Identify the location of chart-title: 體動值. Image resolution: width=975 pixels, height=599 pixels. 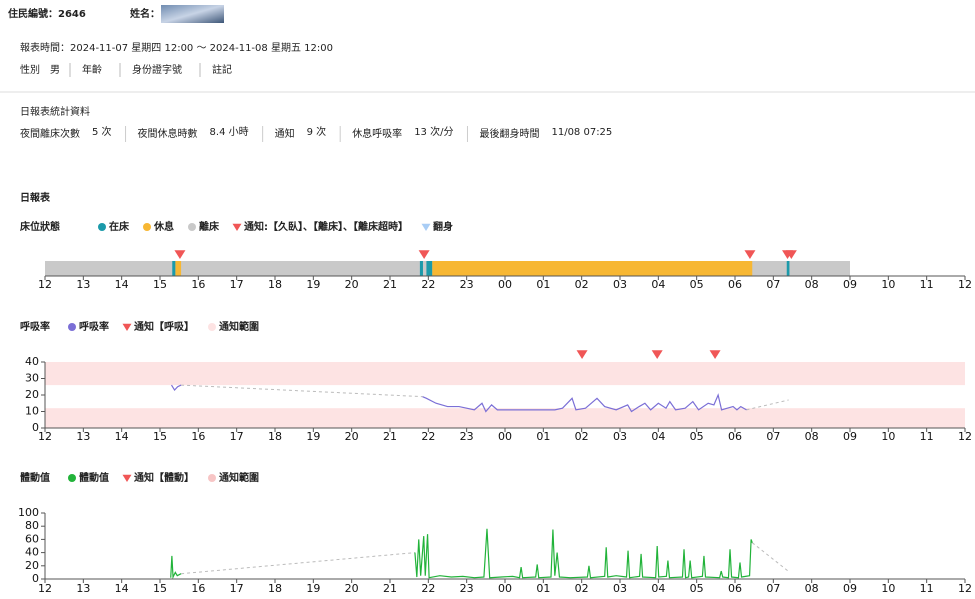
(35, 477).